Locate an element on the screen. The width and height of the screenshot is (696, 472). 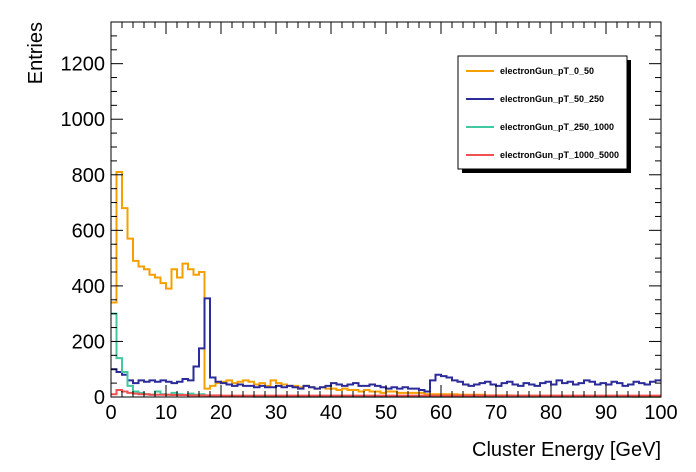
legend-label-2: electronGun_pT_250_1000 is located at coordinates (557, 127).